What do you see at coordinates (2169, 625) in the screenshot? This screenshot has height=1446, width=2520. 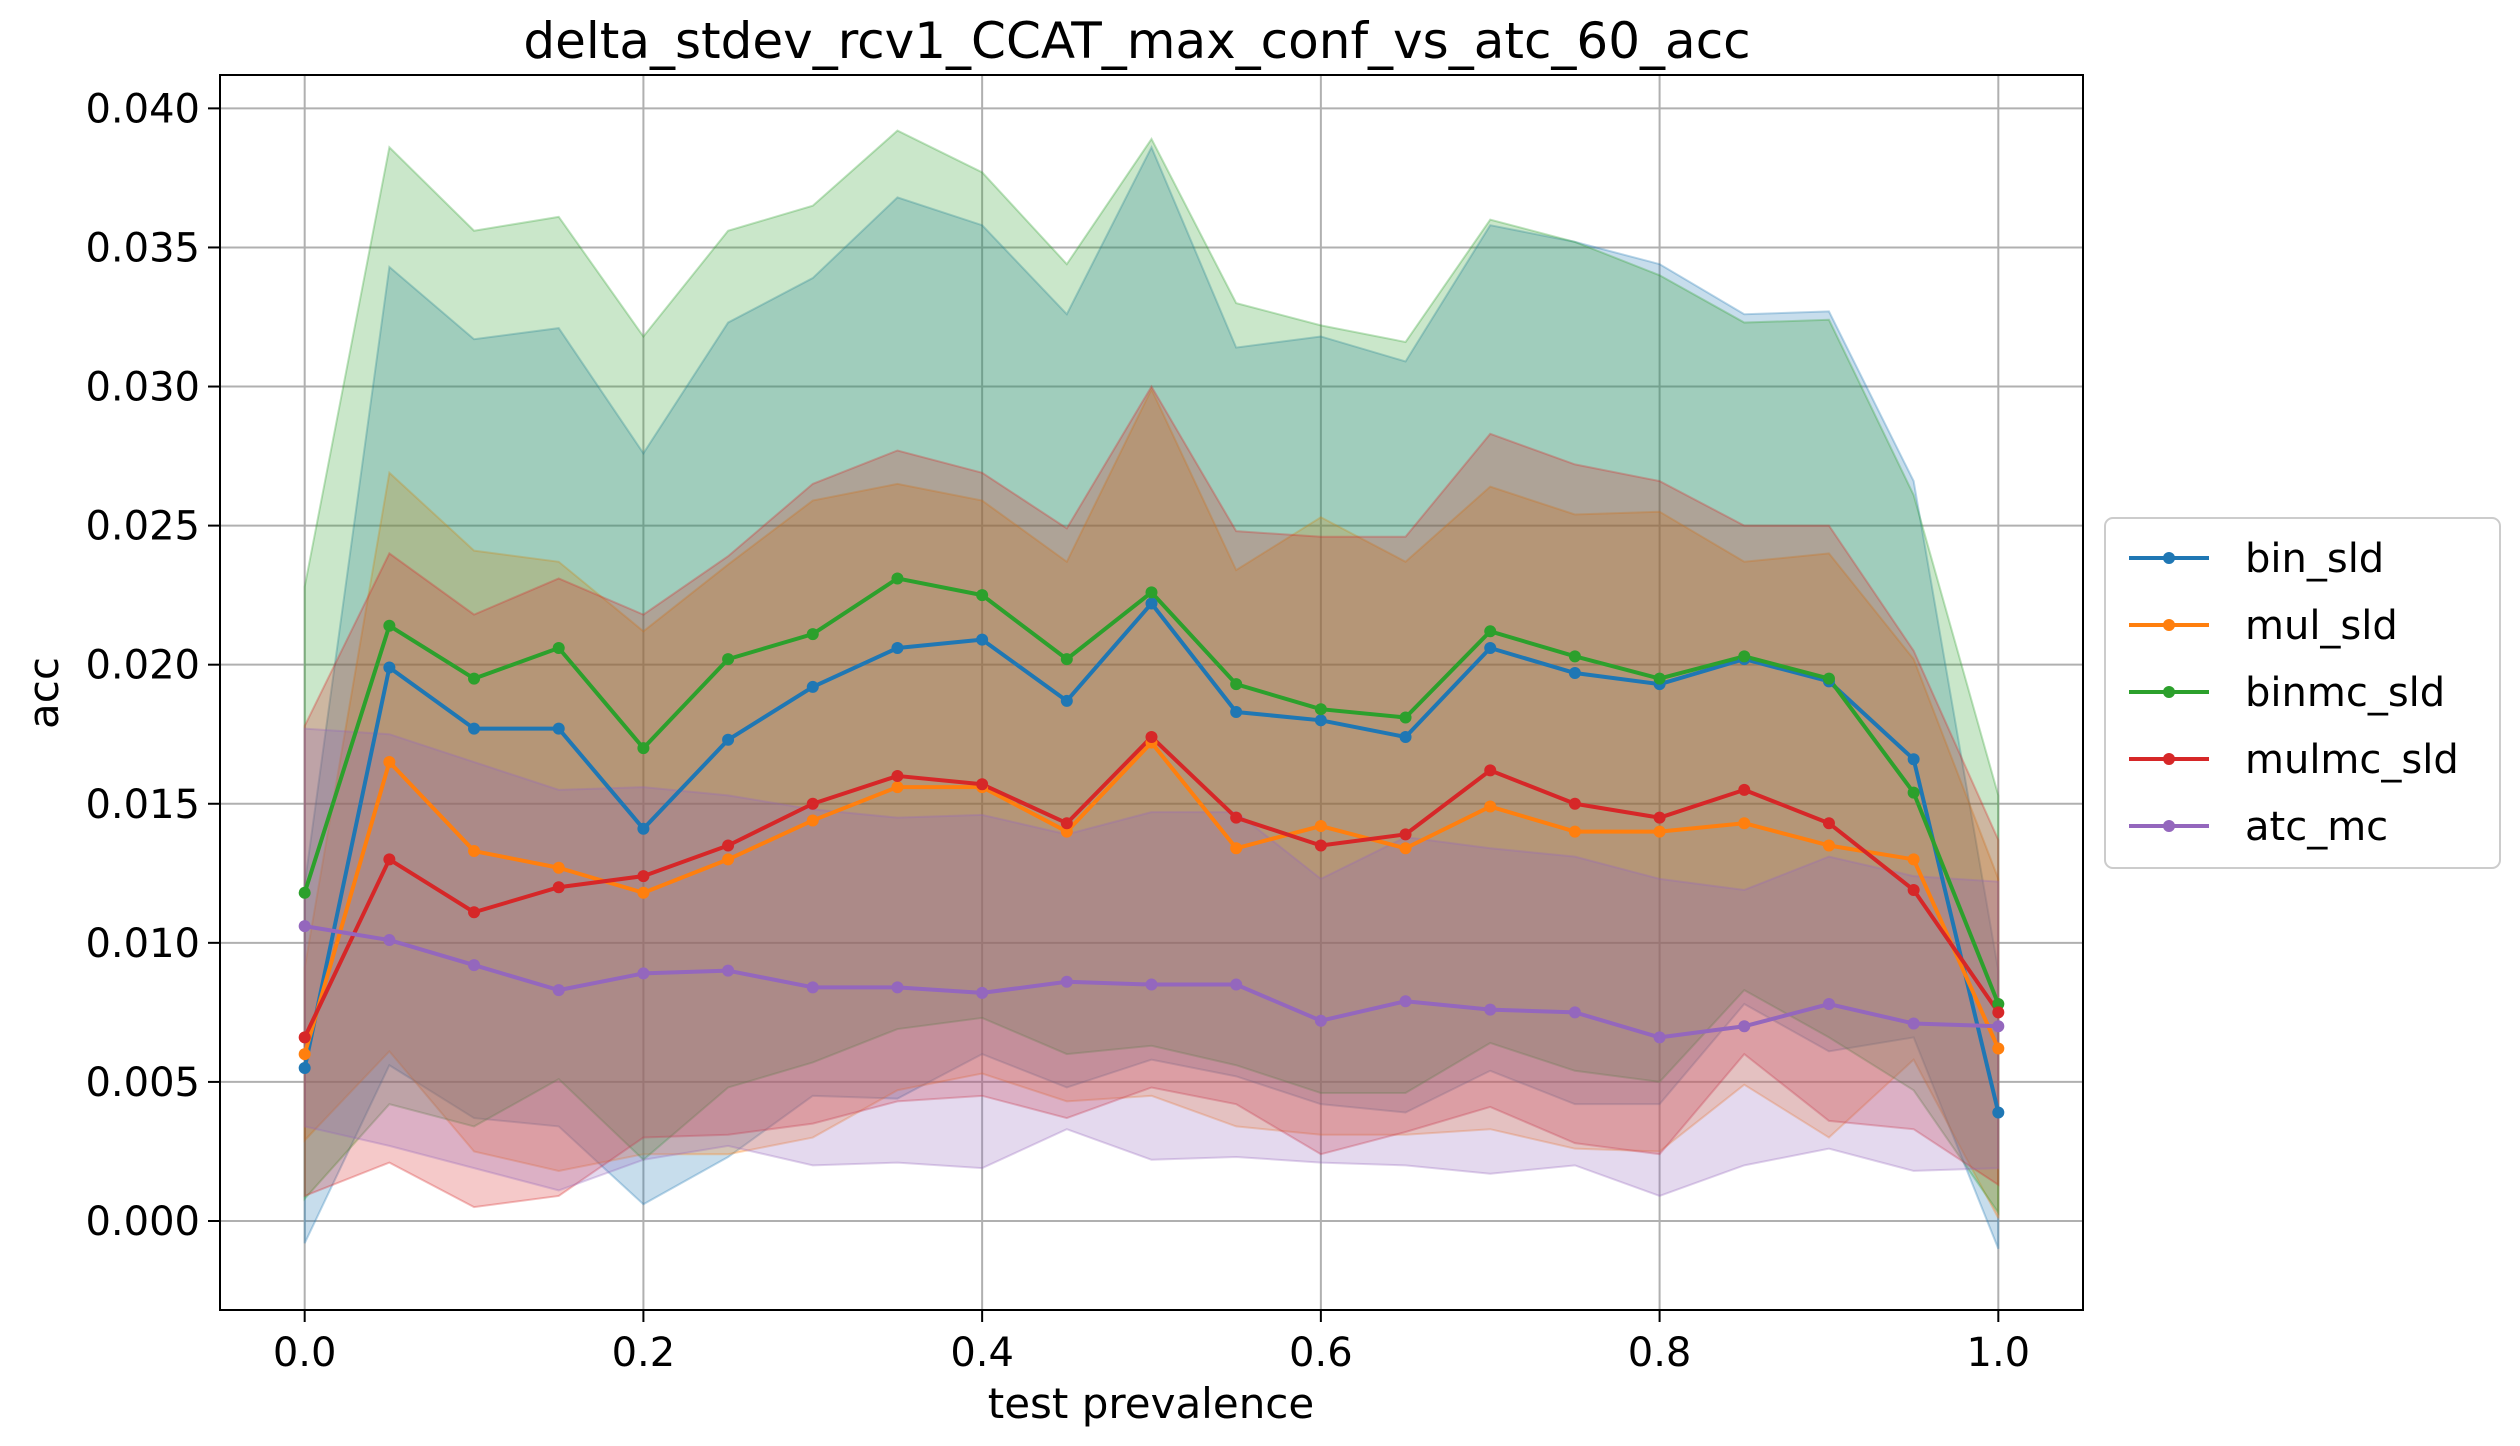 I see `mul_sld-legend-marker` at bounding box center [2169, 625].